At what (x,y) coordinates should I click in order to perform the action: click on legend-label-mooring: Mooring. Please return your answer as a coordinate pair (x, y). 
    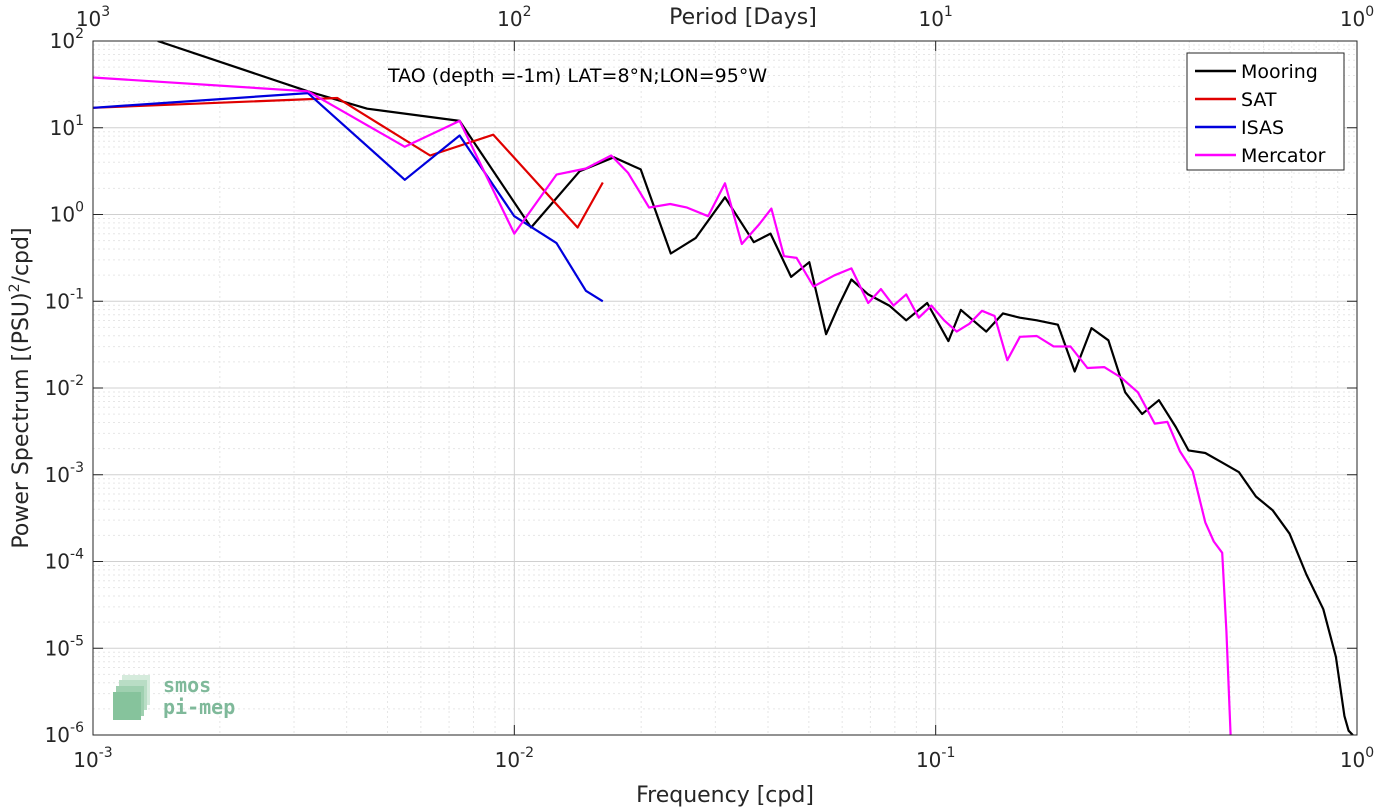
    Looking at the image, I should click on (1279, 72).